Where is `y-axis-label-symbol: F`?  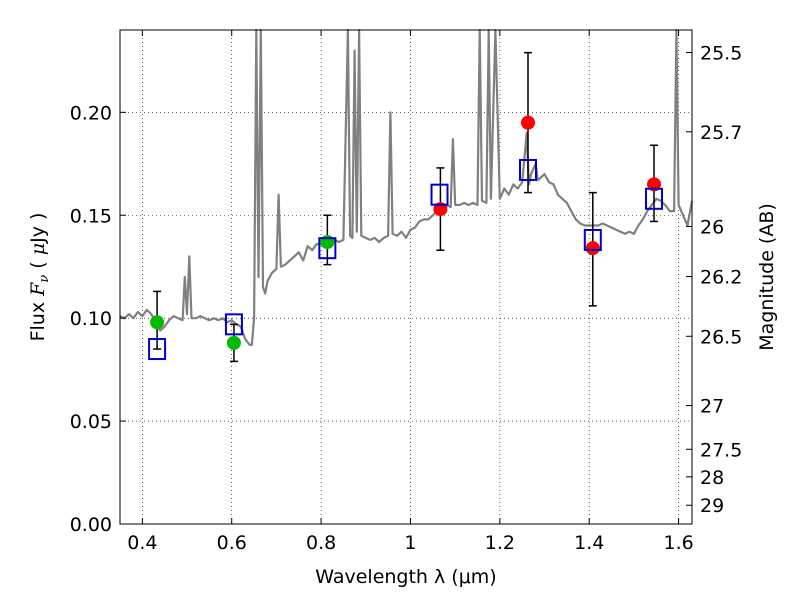
y-axis-label-symbol: F is located at coordinates (38, 289).